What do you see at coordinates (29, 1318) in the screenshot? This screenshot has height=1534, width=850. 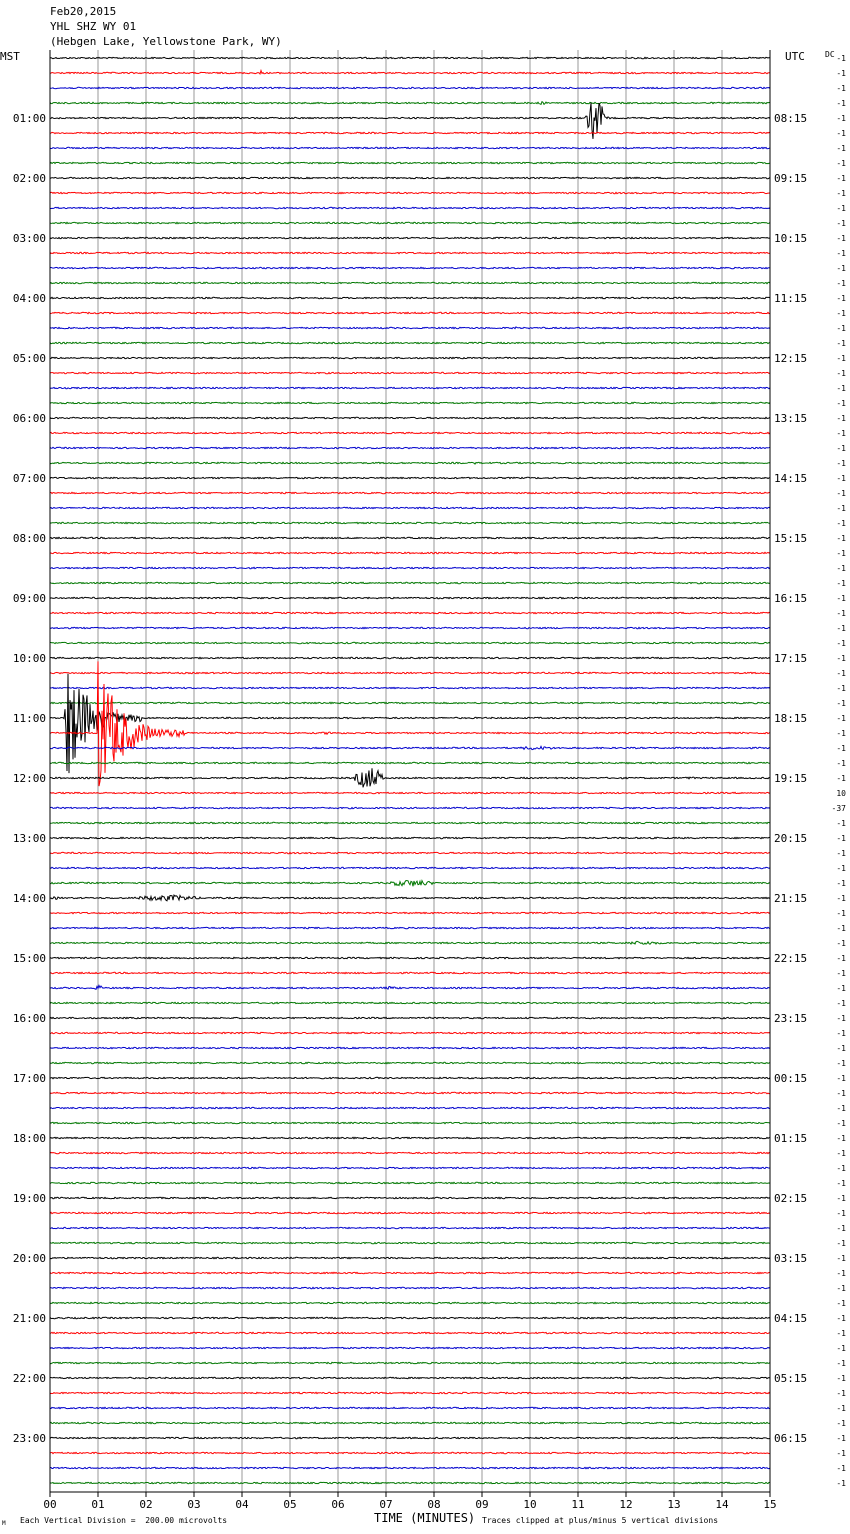 I see `mst-hour-label: 21:00` at bounding box center [29, 1318].